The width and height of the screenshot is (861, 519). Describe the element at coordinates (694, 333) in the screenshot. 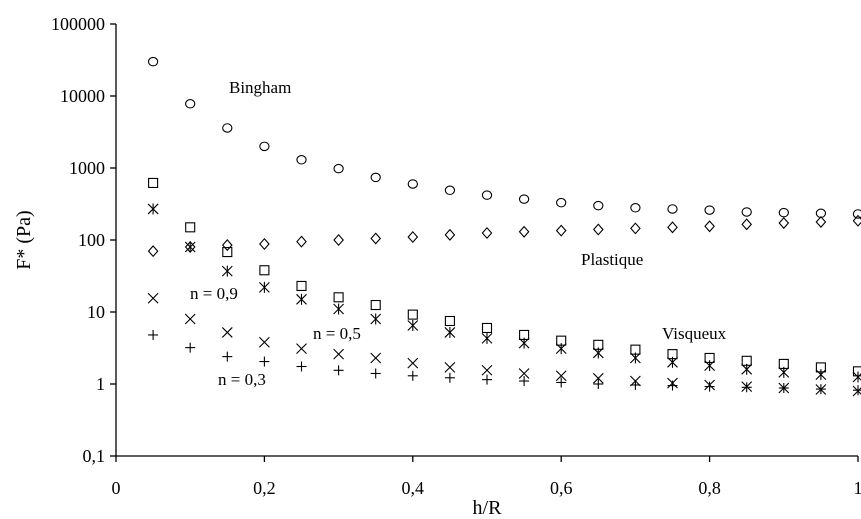

I see `annotation-visqueux: Visqueux` at that location.